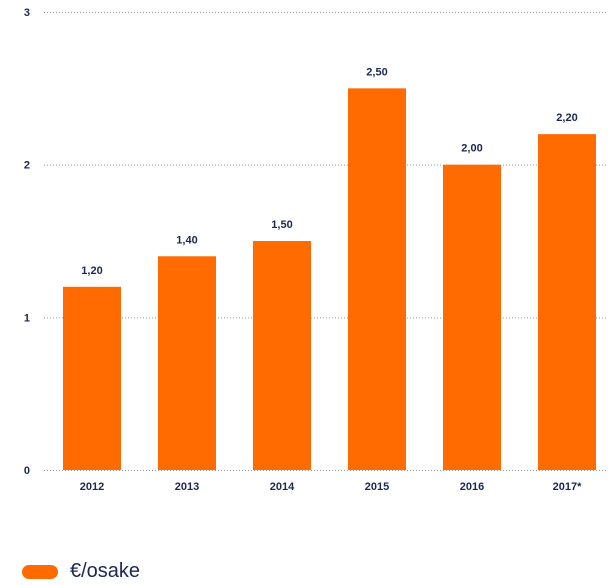 This screenshot has height=585, width=608. What do you see at coordinates (281, 225) in the screenshot?
I see `bar-value-label: 1,50` at bounding box center [281, 225].